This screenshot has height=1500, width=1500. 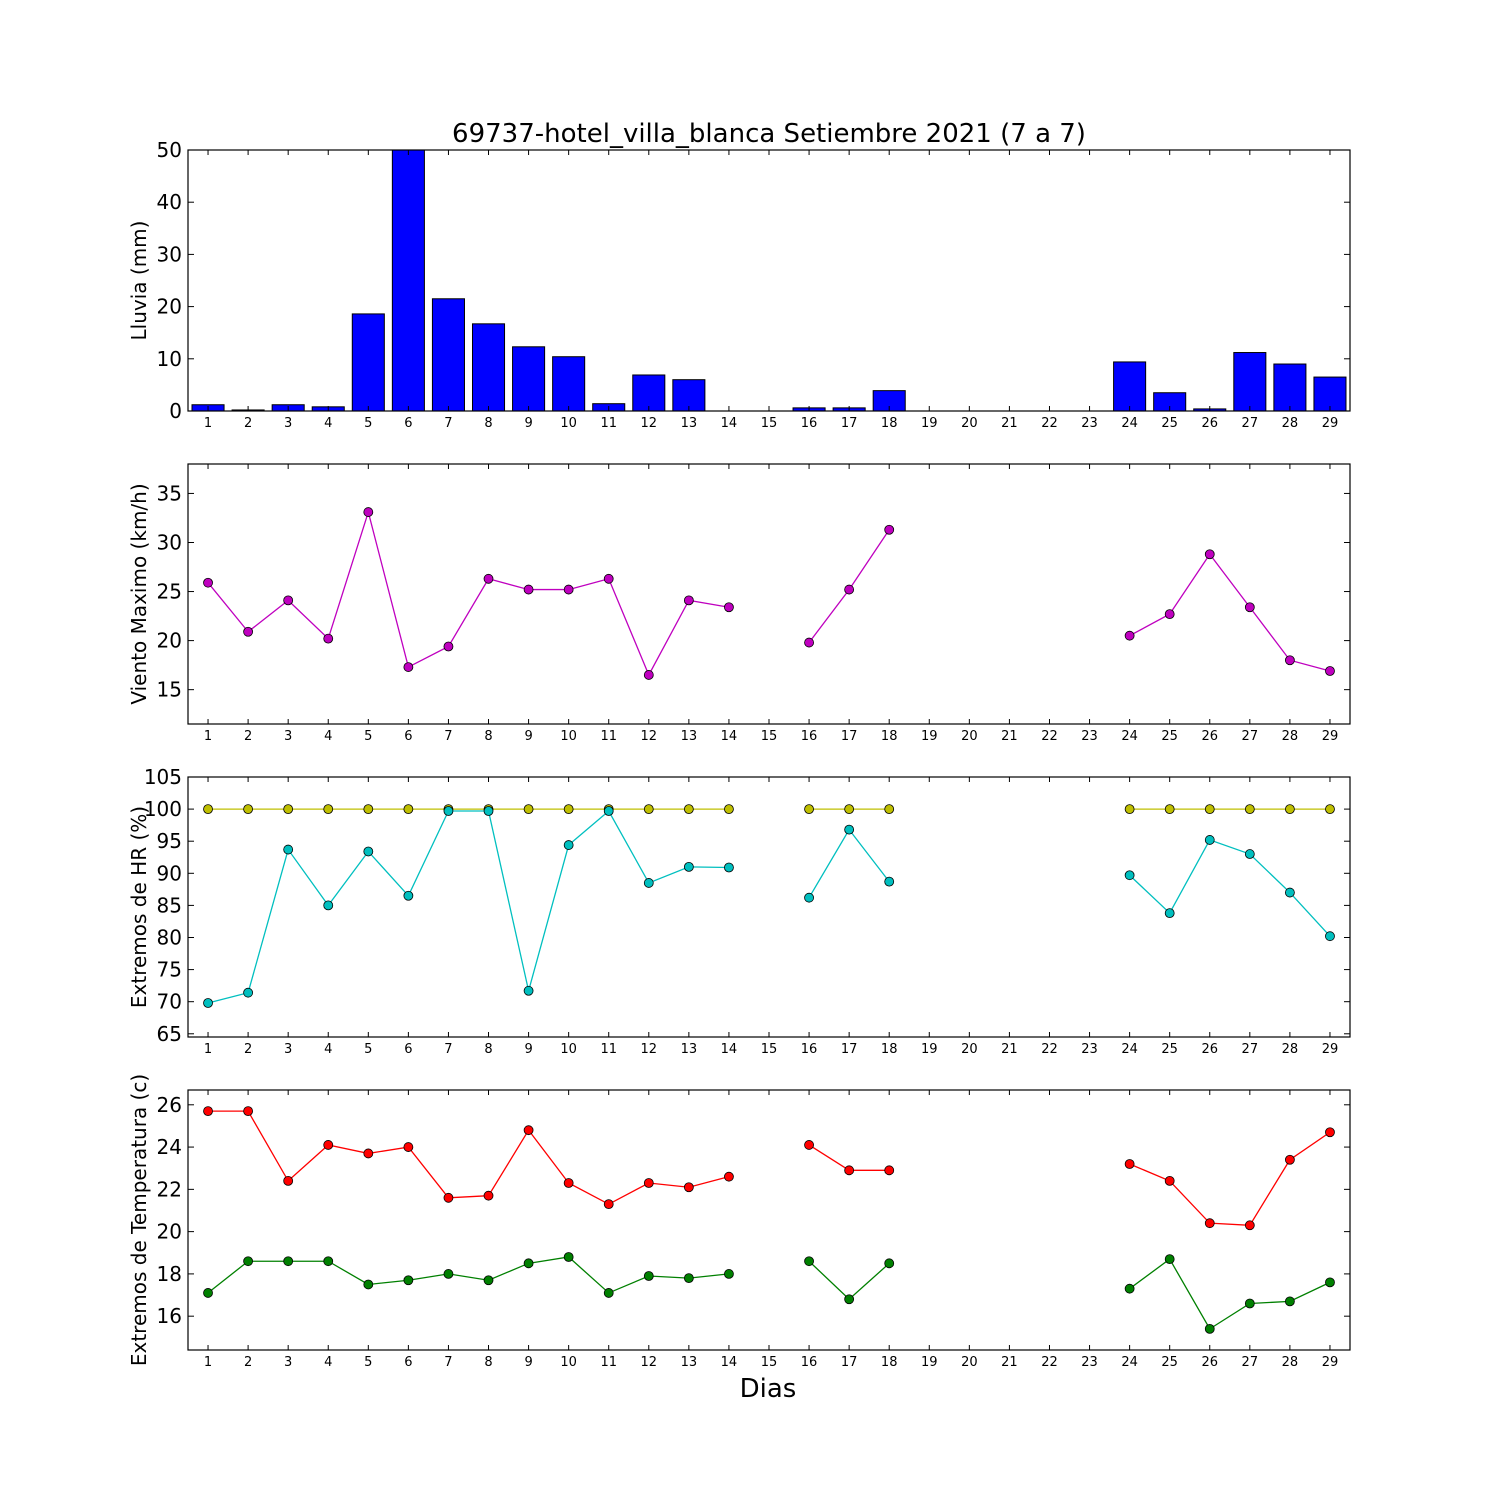 What do you see at coordinates (689, 1049) in the screenshot?
I see `humidity-xtick-label: 13` at bounding box center [689, 1049].